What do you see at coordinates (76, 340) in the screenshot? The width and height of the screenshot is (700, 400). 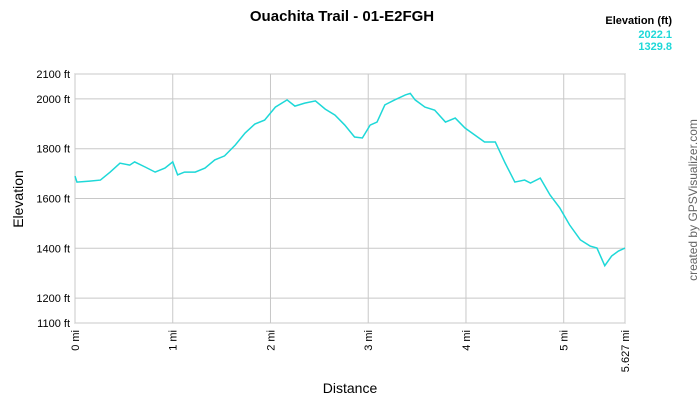 I see `x-tick-label: 0 mi` at bounding box center [76, 340].